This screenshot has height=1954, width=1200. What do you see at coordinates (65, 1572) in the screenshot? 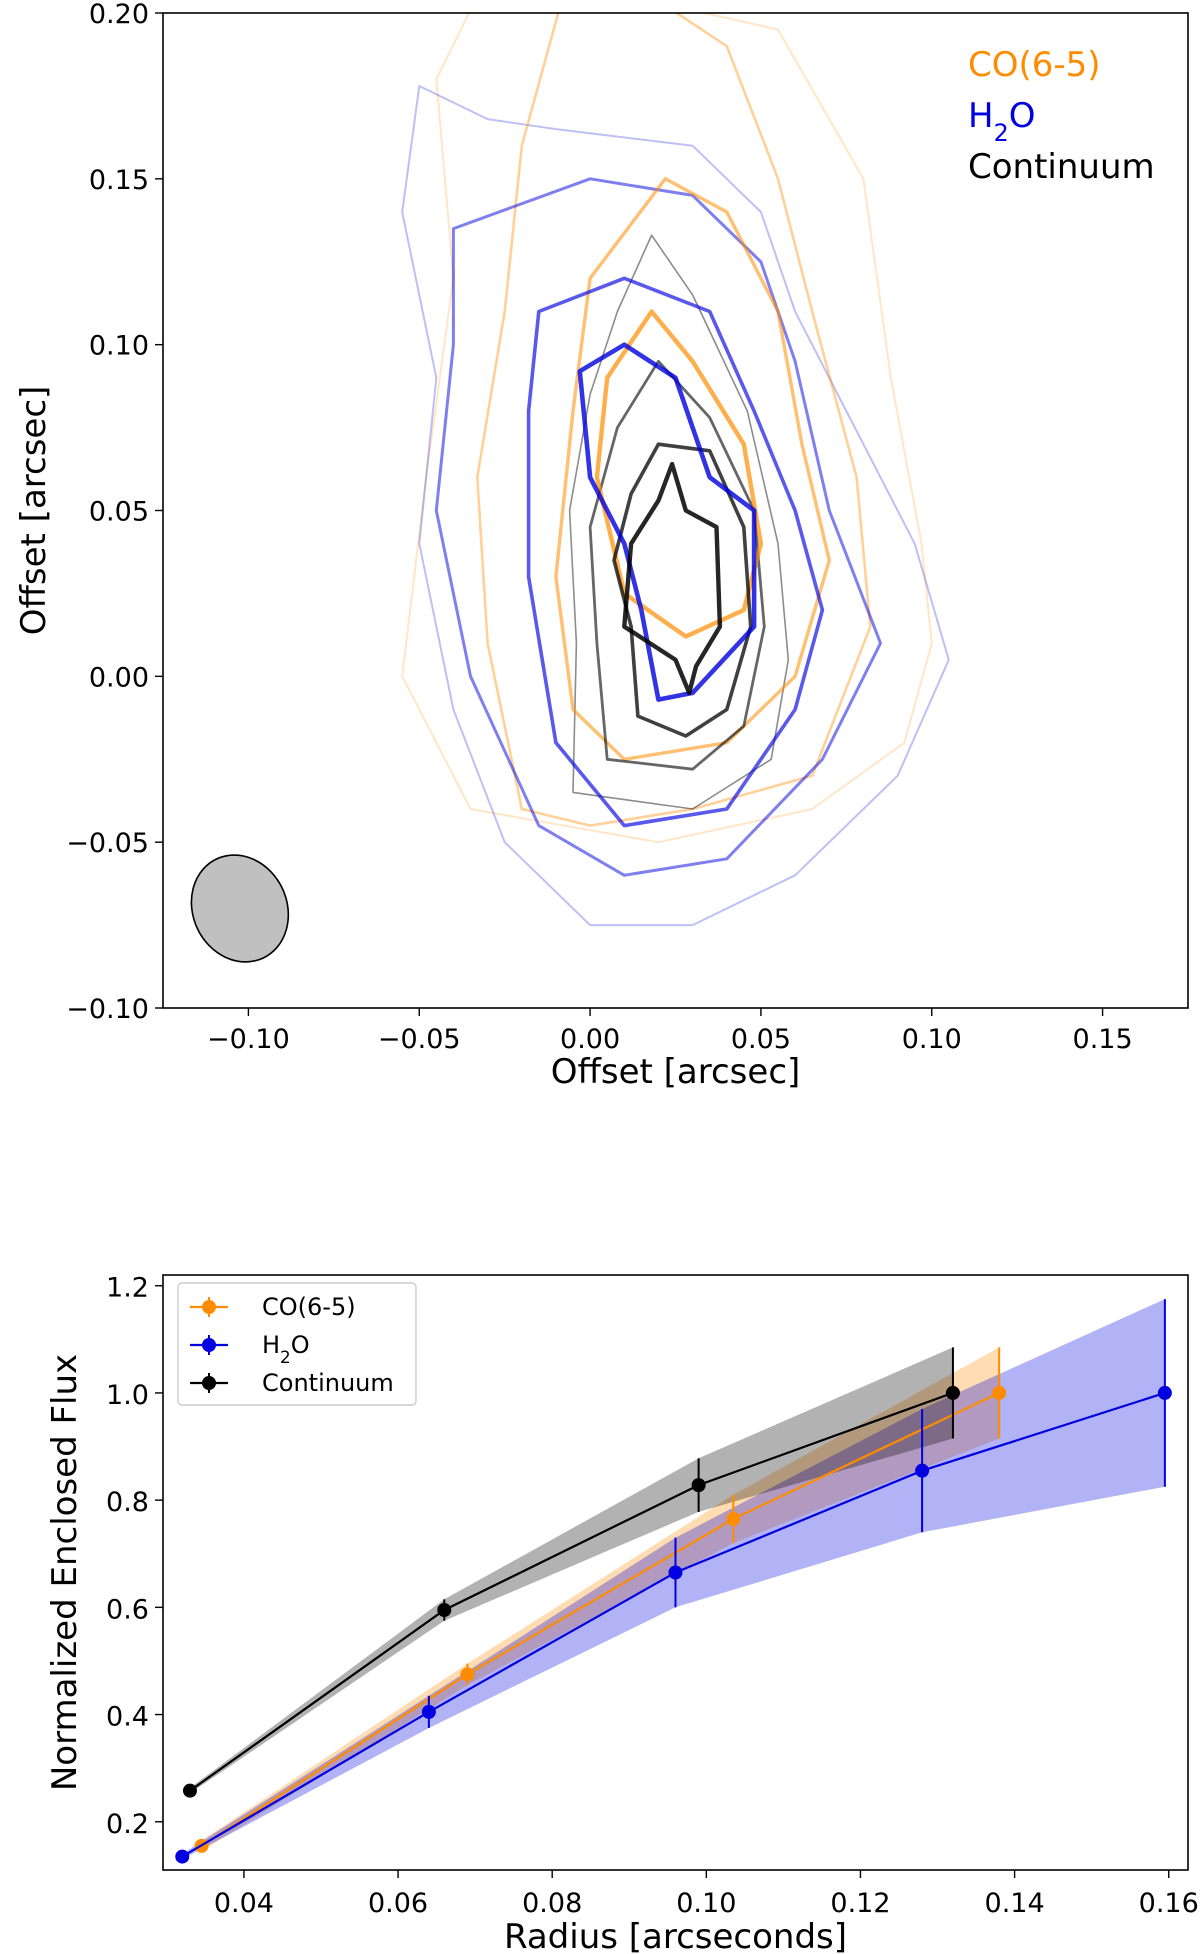
I see `y-axis-label: Normalized Enclosed Flux` at bounding box center [65, 1572].